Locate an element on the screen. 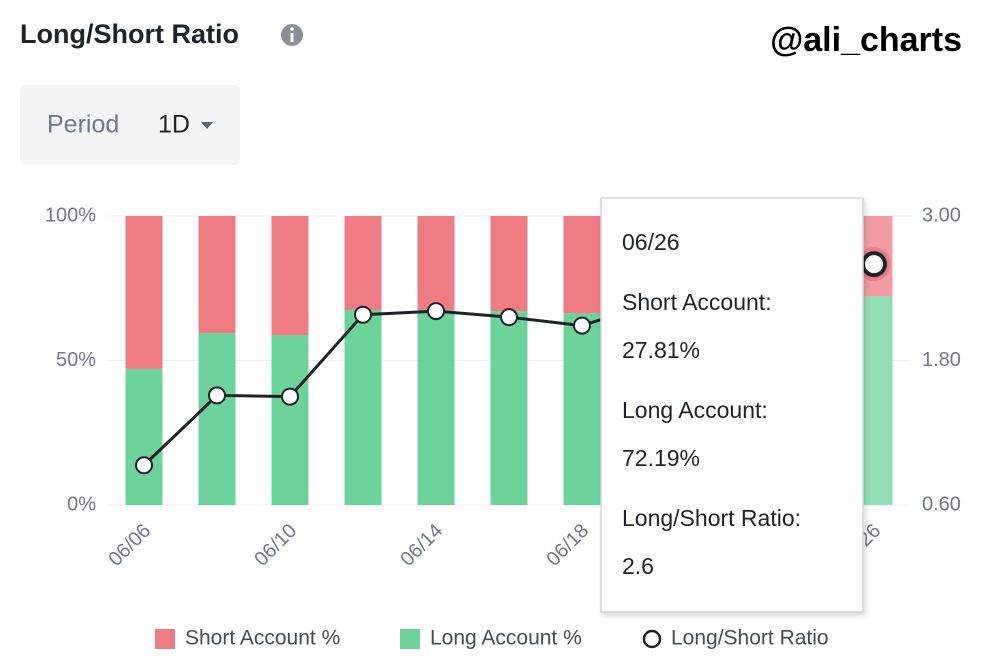 The width and height of the screenshot is (992, 666). tooltip-value: 27.81% is located at coordinates (661, 350).